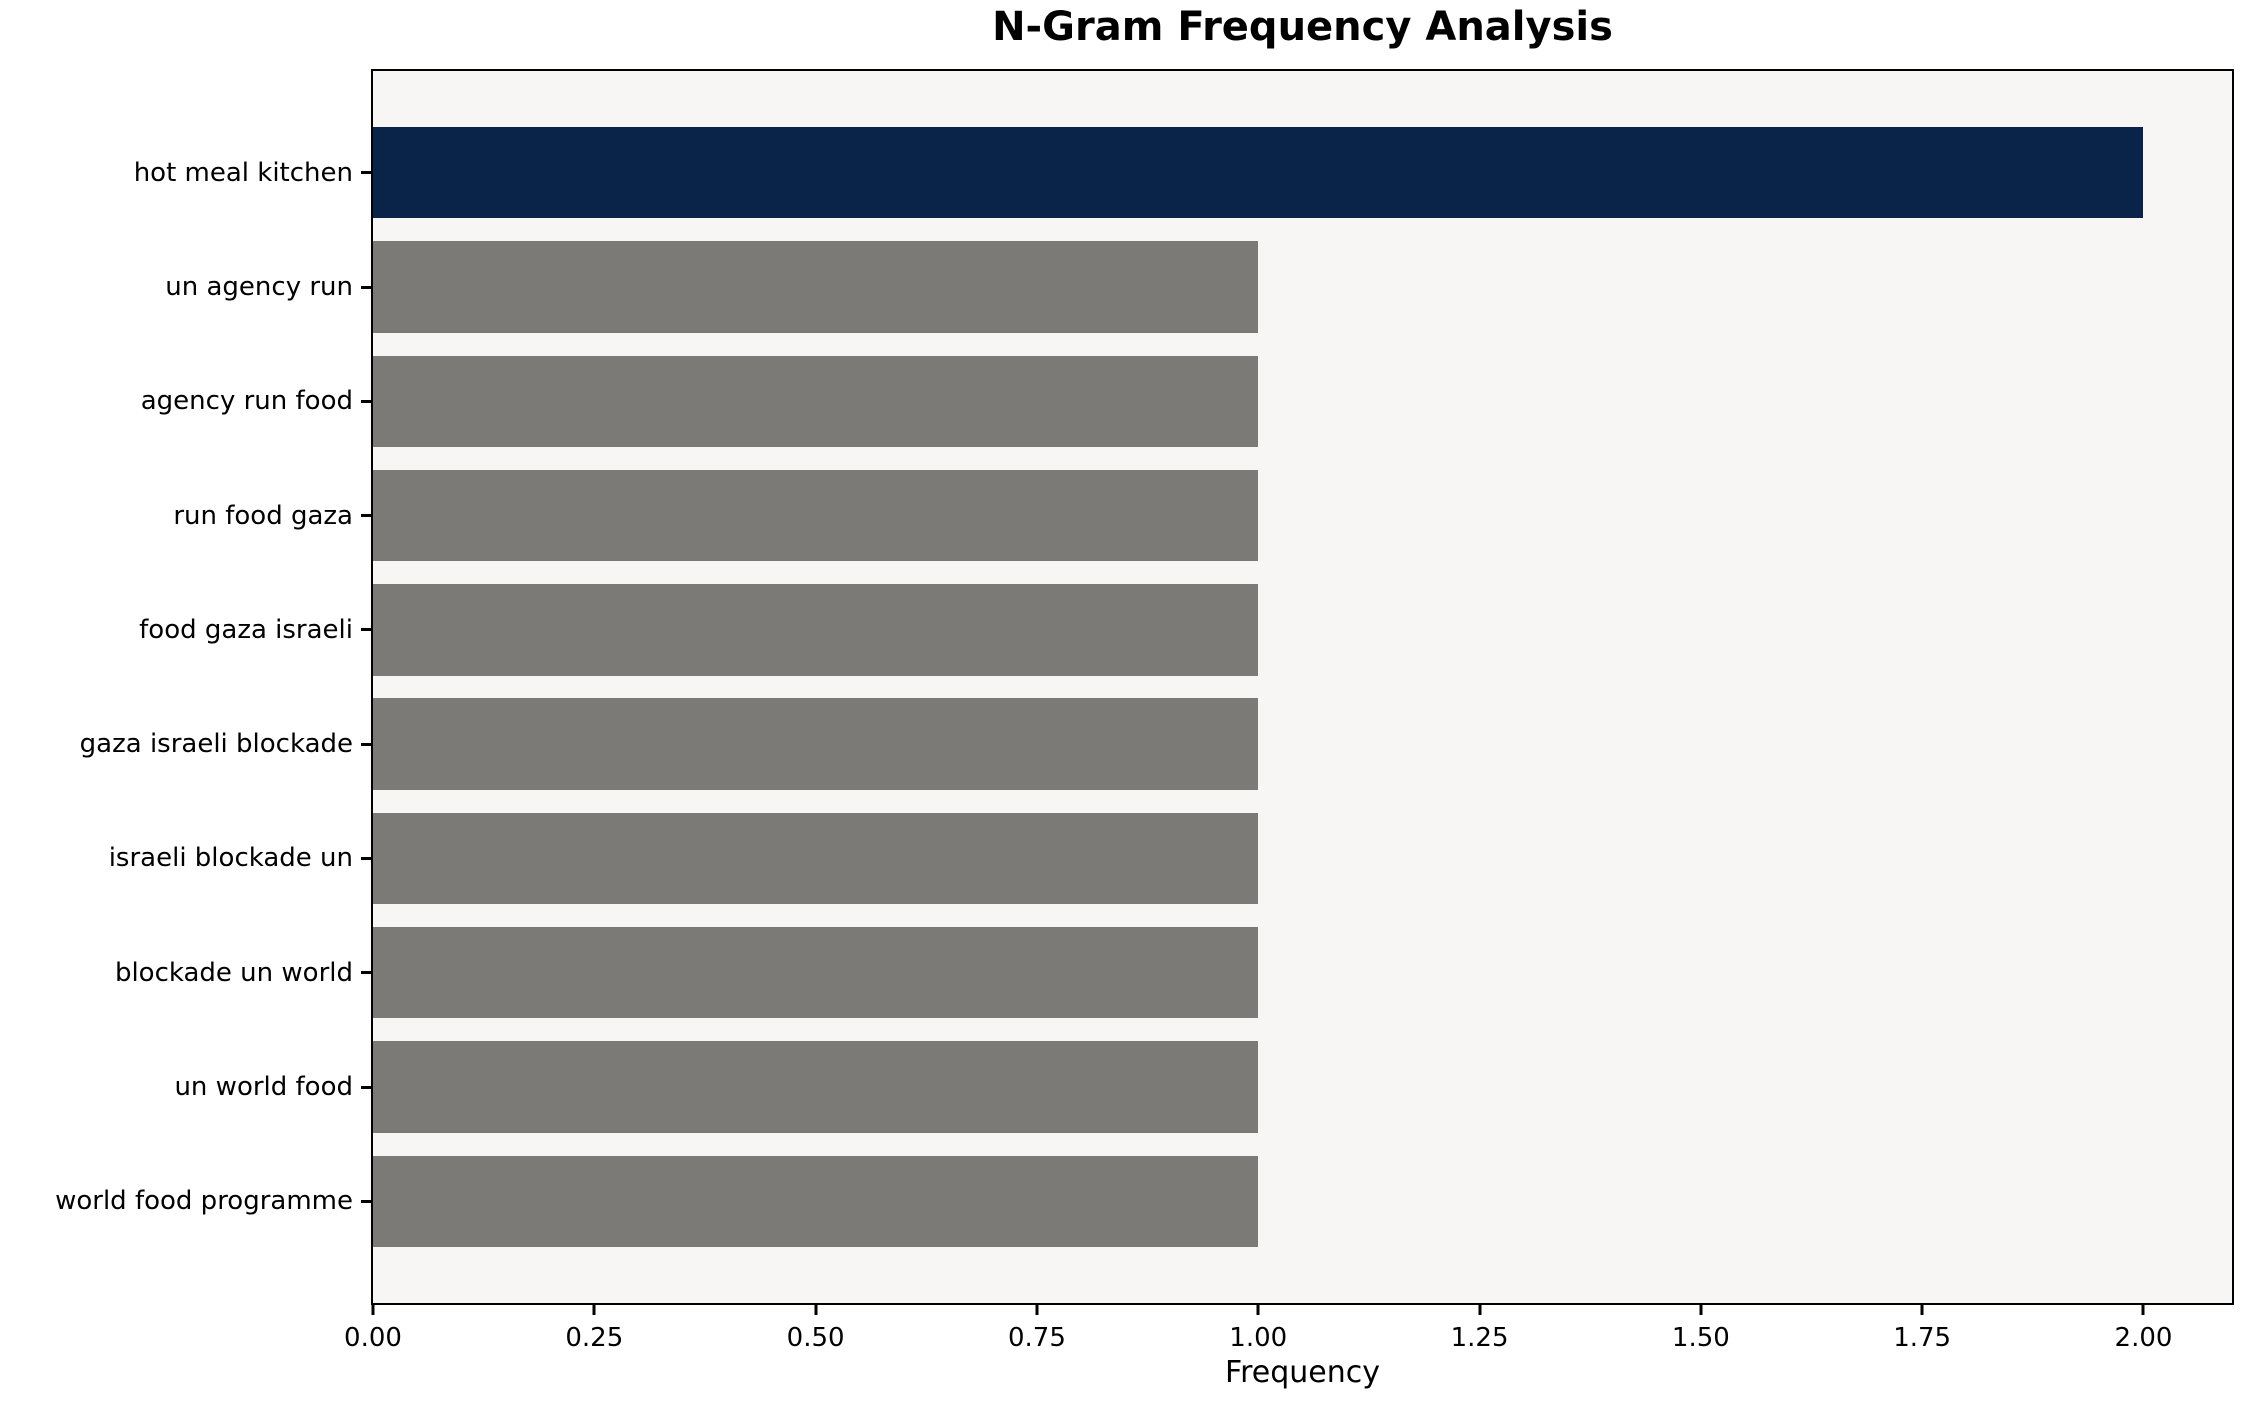 Image resolution: width=2253 pixels, height=1414 pixels. I want to click on x-tick-label: 0.25, so click(594, 1338).